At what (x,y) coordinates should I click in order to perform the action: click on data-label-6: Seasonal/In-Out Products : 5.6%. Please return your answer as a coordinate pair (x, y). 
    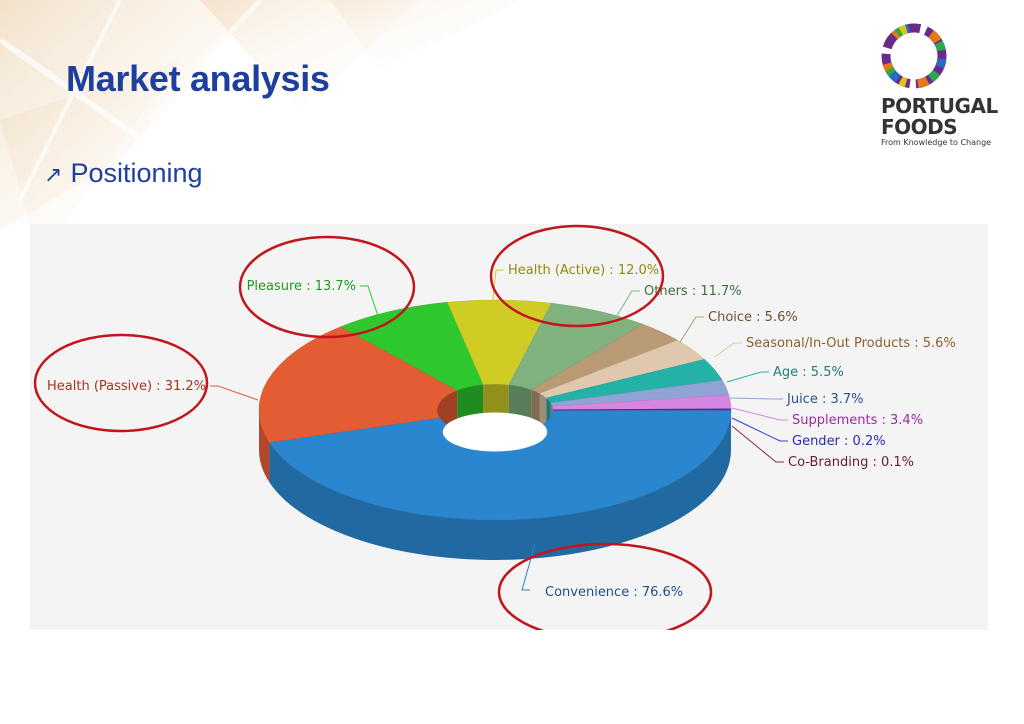
    Looking at the image, I should click on (851, 343).